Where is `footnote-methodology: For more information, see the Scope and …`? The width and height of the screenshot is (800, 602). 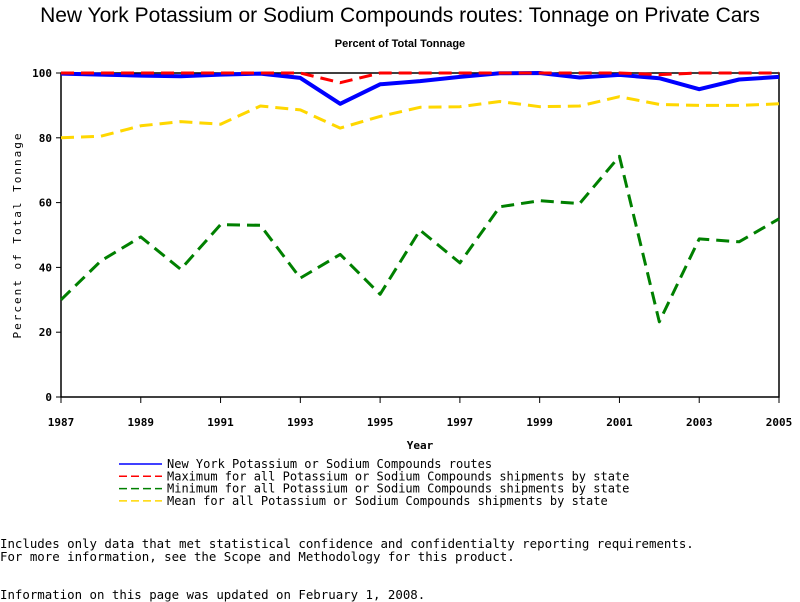
footnote-methodology: For more information, see the Scope and … is located at coordinates (257, 557).